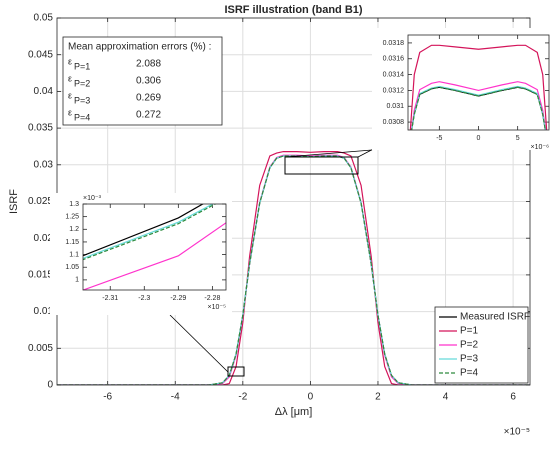  Describe the element at coordinates (74, 229) in the screenshot. I see `y-tick-label: 1.2` at that location.